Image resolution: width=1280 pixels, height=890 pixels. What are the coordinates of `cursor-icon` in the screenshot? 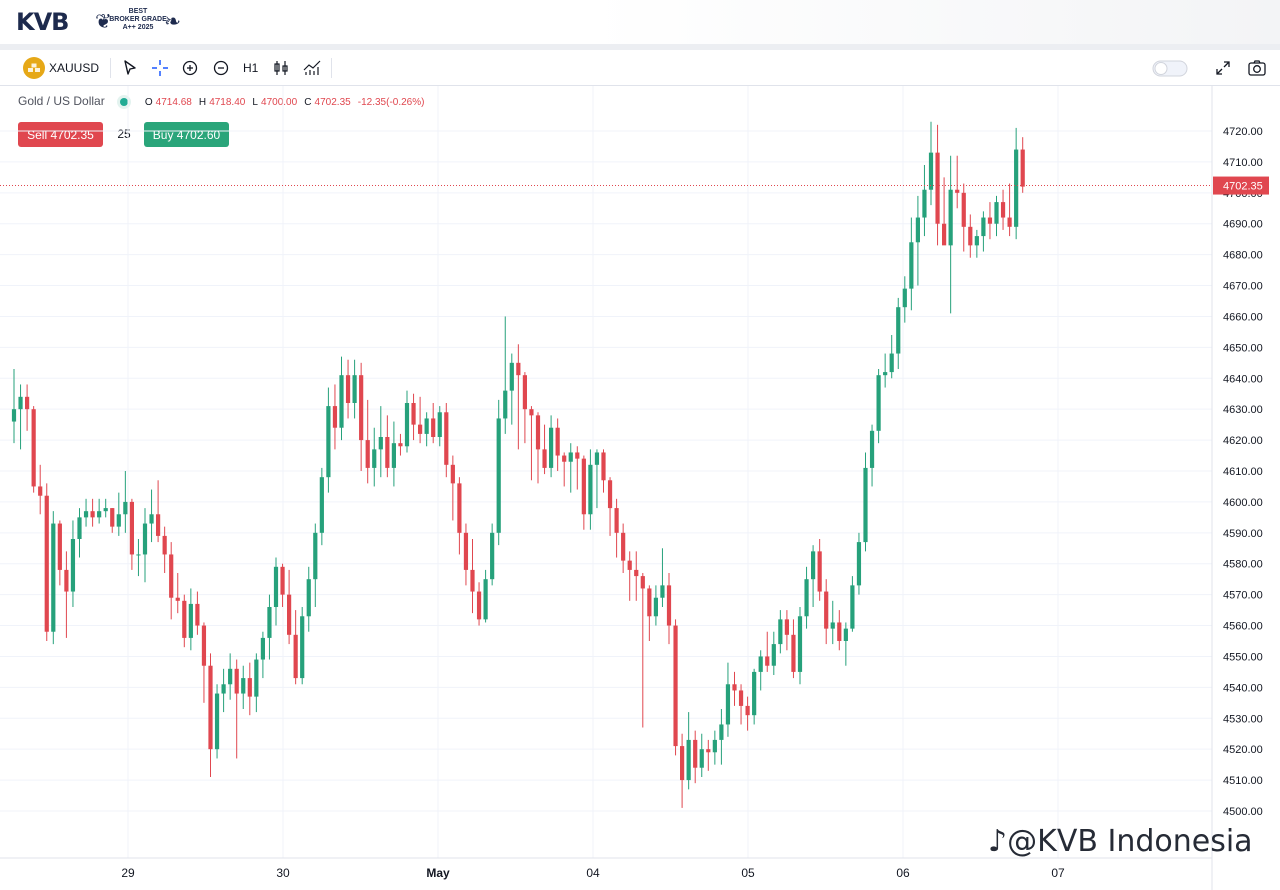 It's located at (130, 68).